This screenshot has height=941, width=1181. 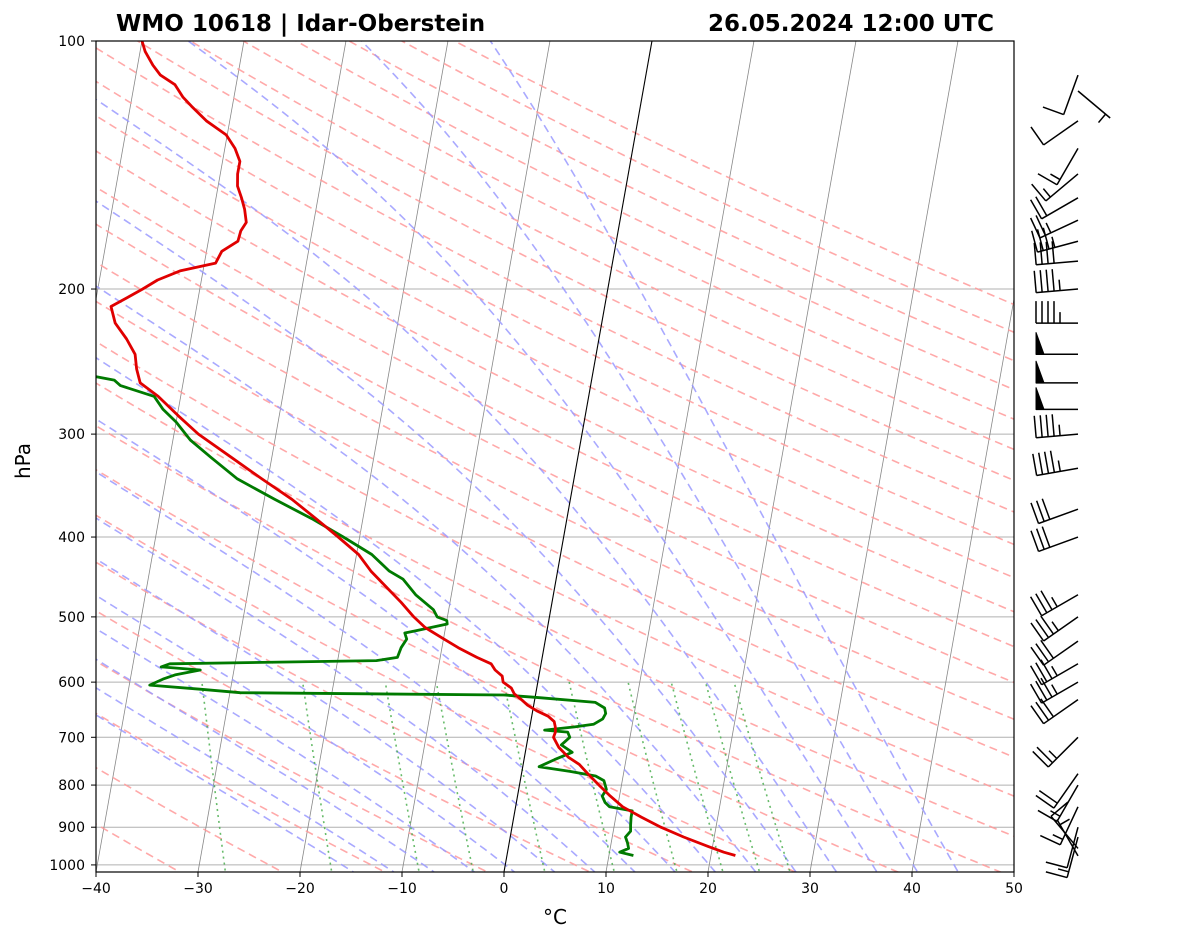 What do you see at coordinates (496, 776) in the screenshot?
I see `mixing-ratio-lines` at bounding box center [496, 776].